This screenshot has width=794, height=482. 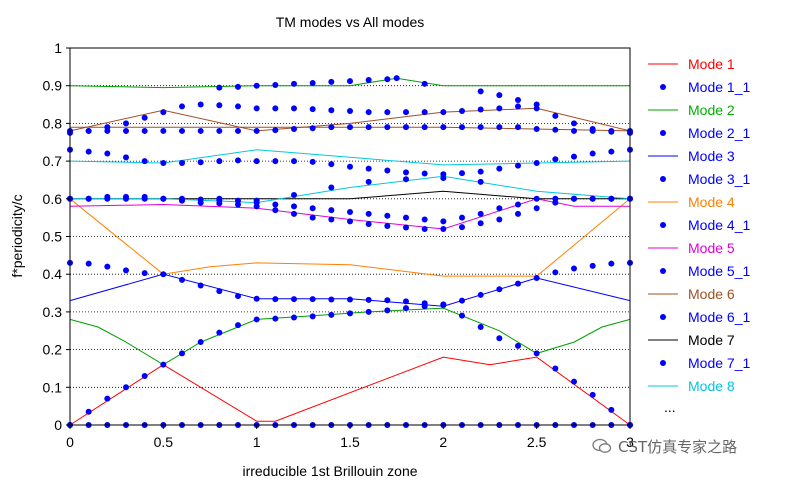 I want to click on extra-curve, so click(x=350, y=157).